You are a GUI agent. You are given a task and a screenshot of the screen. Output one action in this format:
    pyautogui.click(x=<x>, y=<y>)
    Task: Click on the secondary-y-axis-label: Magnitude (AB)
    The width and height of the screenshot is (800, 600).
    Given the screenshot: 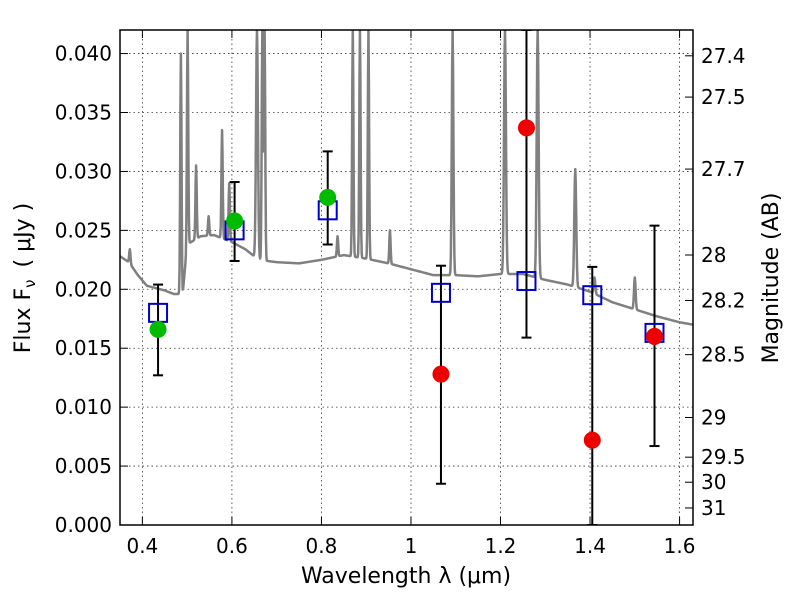 What is the action you would take?
    pyautogui.click(x=771, y=278)
    